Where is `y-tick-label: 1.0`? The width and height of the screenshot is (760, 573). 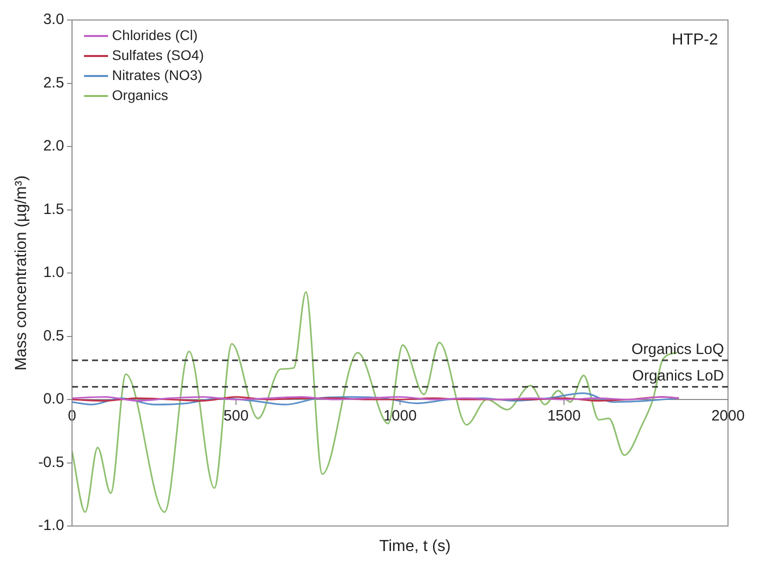 y-tick-label: 1.0 is located at coordinates (53, 273).